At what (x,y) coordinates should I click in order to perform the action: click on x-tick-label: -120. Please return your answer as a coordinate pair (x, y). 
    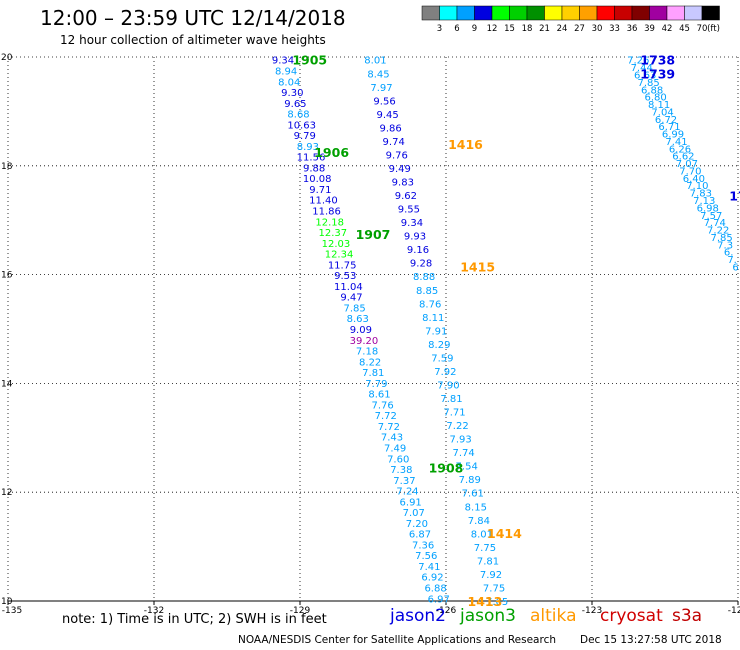
    Looking at the image, I should click on (734, 611).